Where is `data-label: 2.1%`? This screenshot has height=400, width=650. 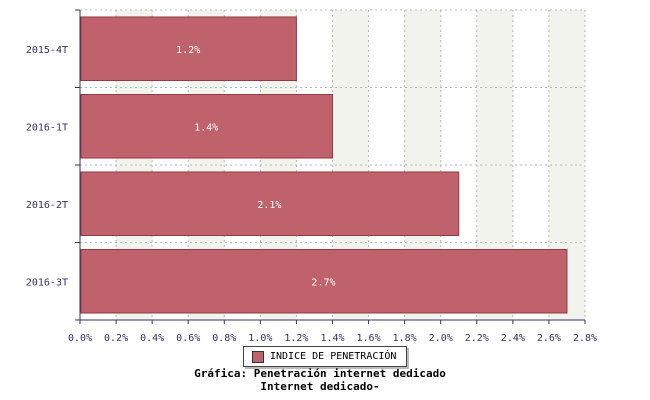 data-label: 2.1% is located at coordinates (269, 205).